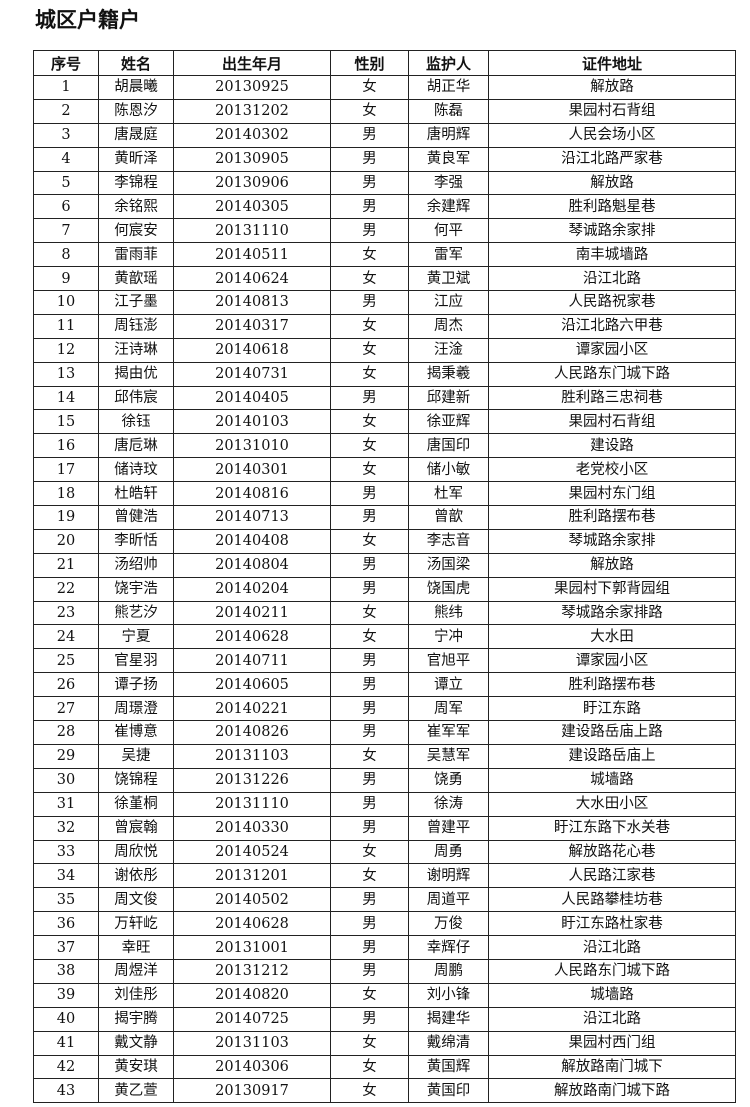 The width and height of the screenshot is (750, 1107). Describe the element at coordinates (448, 1091) in the screenshot. I see `table-cell: 黄国印` at that location.